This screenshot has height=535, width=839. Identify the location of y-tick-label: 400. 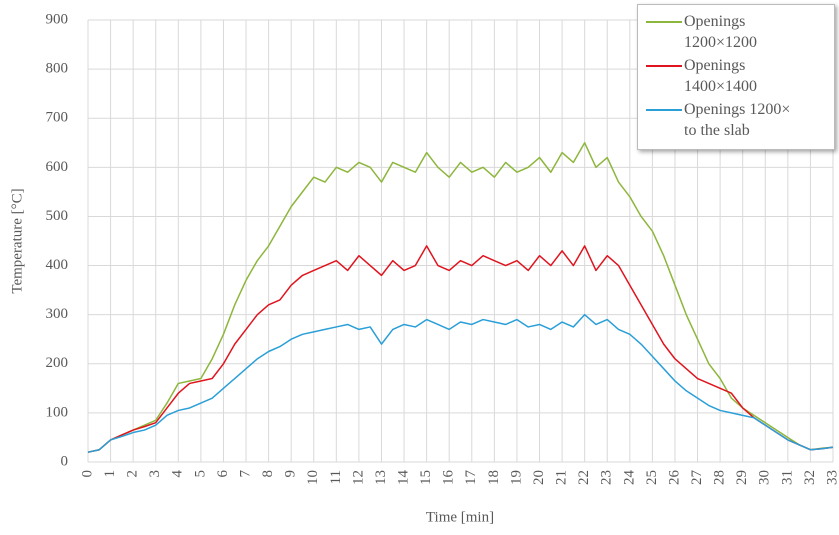
(57, 265).